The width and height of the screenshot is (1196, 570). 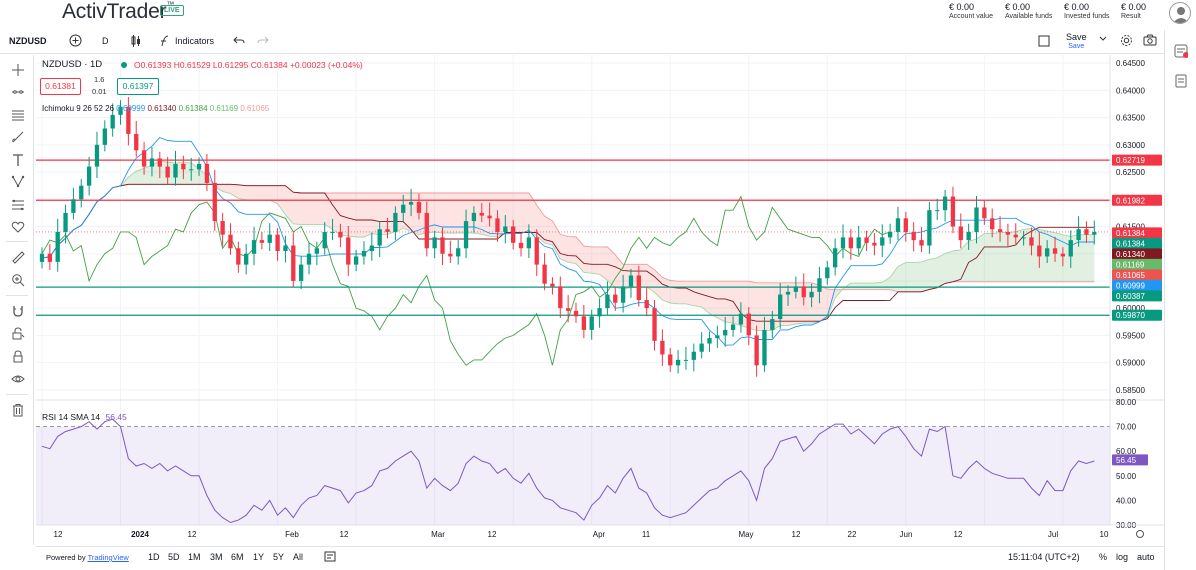 What do you see at coordinates (1181, 53) in the screenshot?
I see `watchlist-icon` at bounding box center [1181, 53].